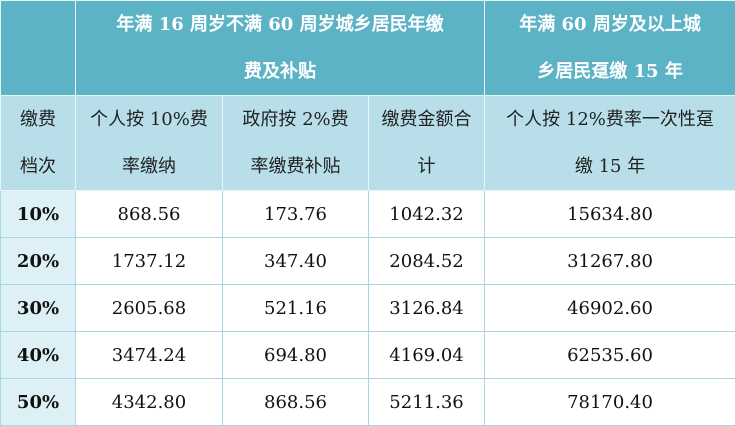  What do you see at coordinates (609, 214) in the screenshot?
I see `value-cell: 15634.80` at bounding box center [609, 214].